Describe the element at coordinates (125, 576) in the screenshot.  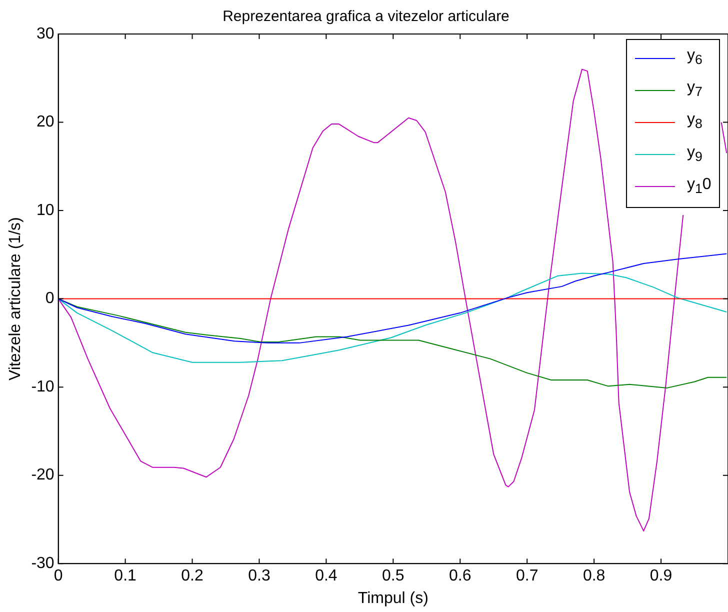
I see `x-tick-label: 0.1` at that location.